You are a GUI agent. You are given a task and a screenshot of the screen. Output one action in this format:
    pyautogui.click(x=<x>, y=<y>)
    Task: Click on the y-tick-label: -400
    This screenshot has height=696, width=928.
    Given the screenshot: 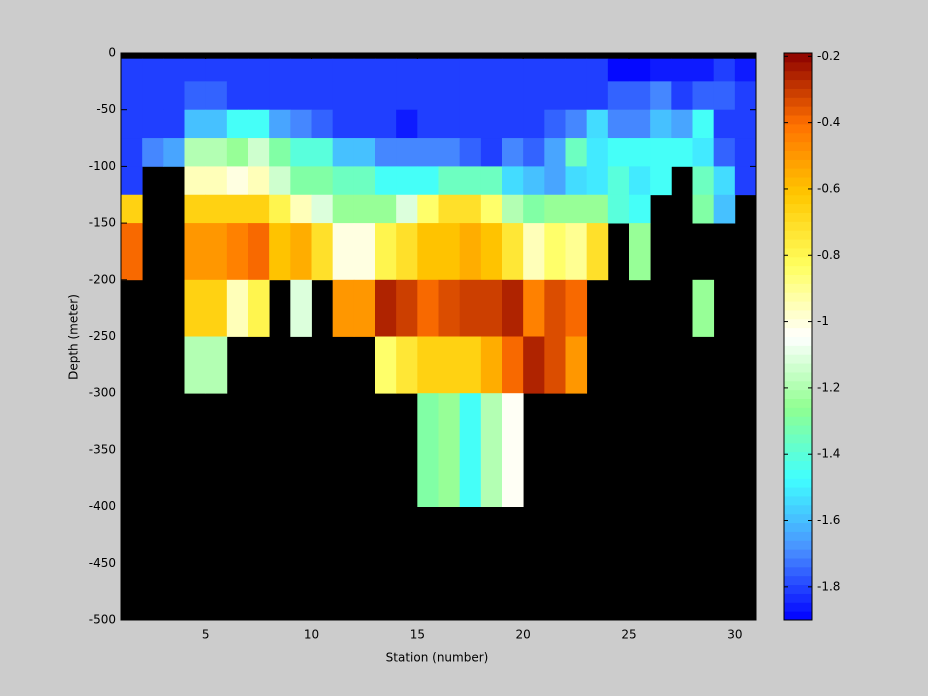 What is the action you would take?
    pyautogui.click(x=102, y=506)
    